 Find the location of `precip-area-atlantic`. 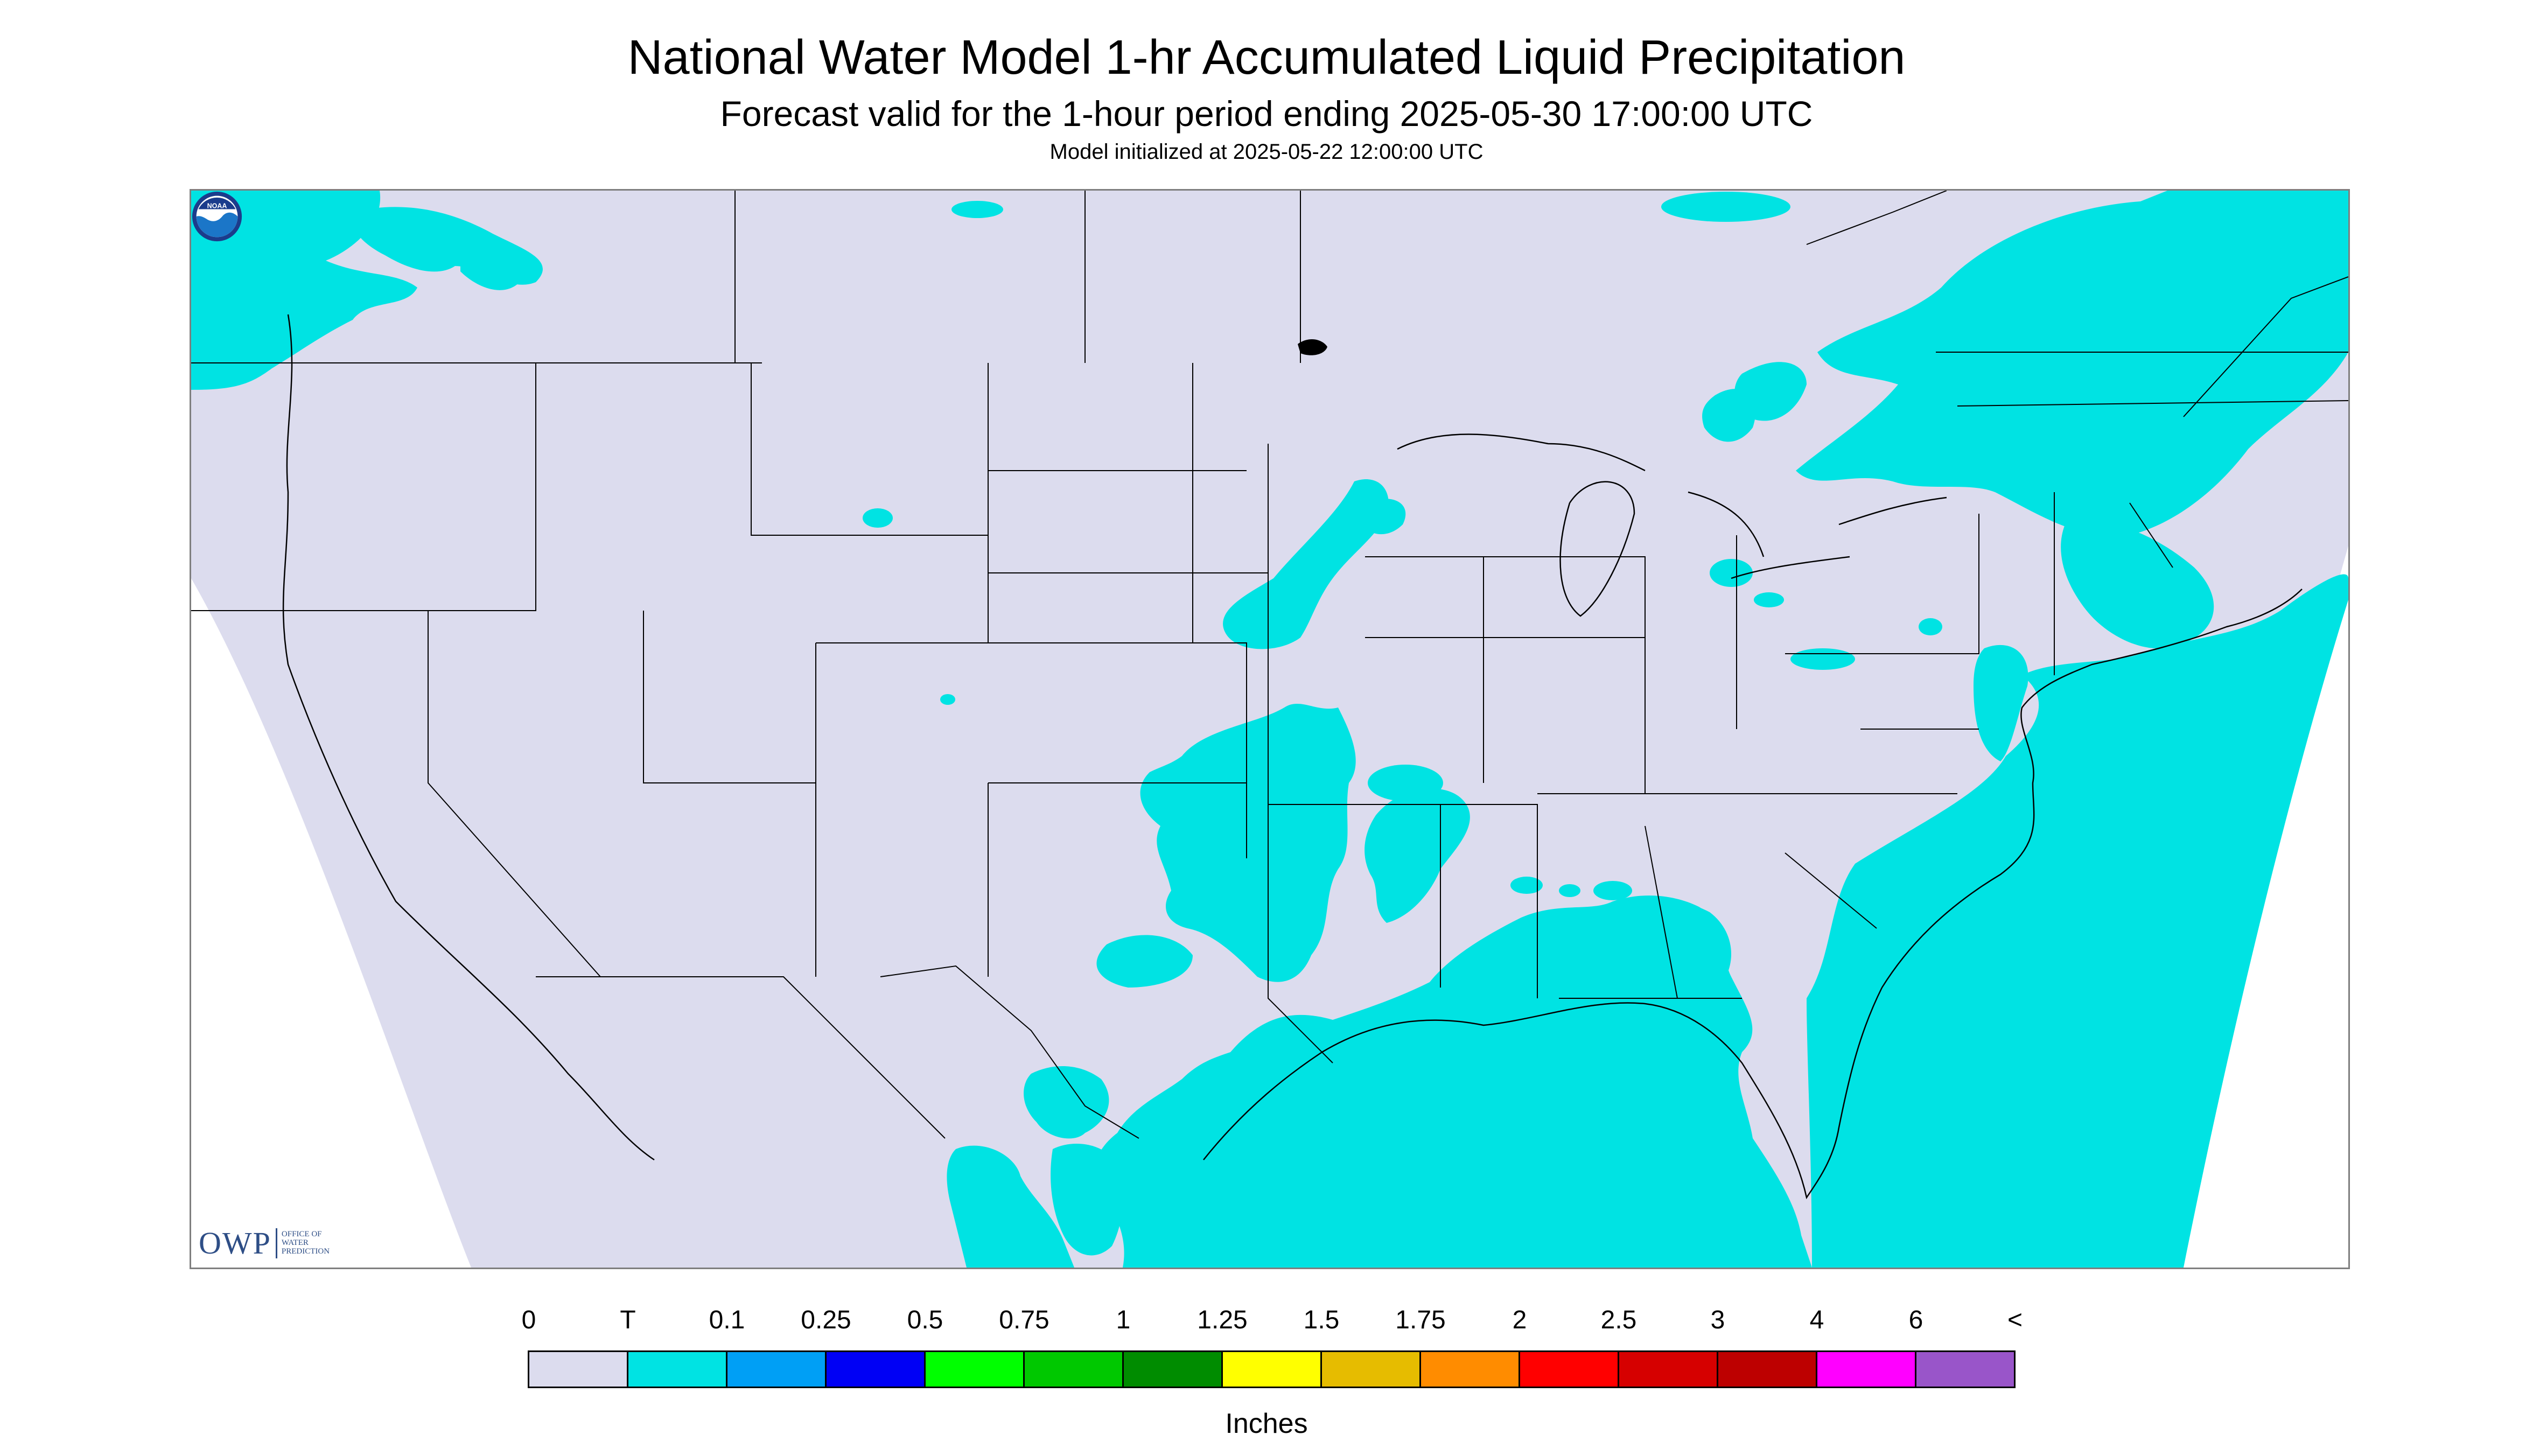

precip-area-atlantic is located at coordinates (2077, 921).